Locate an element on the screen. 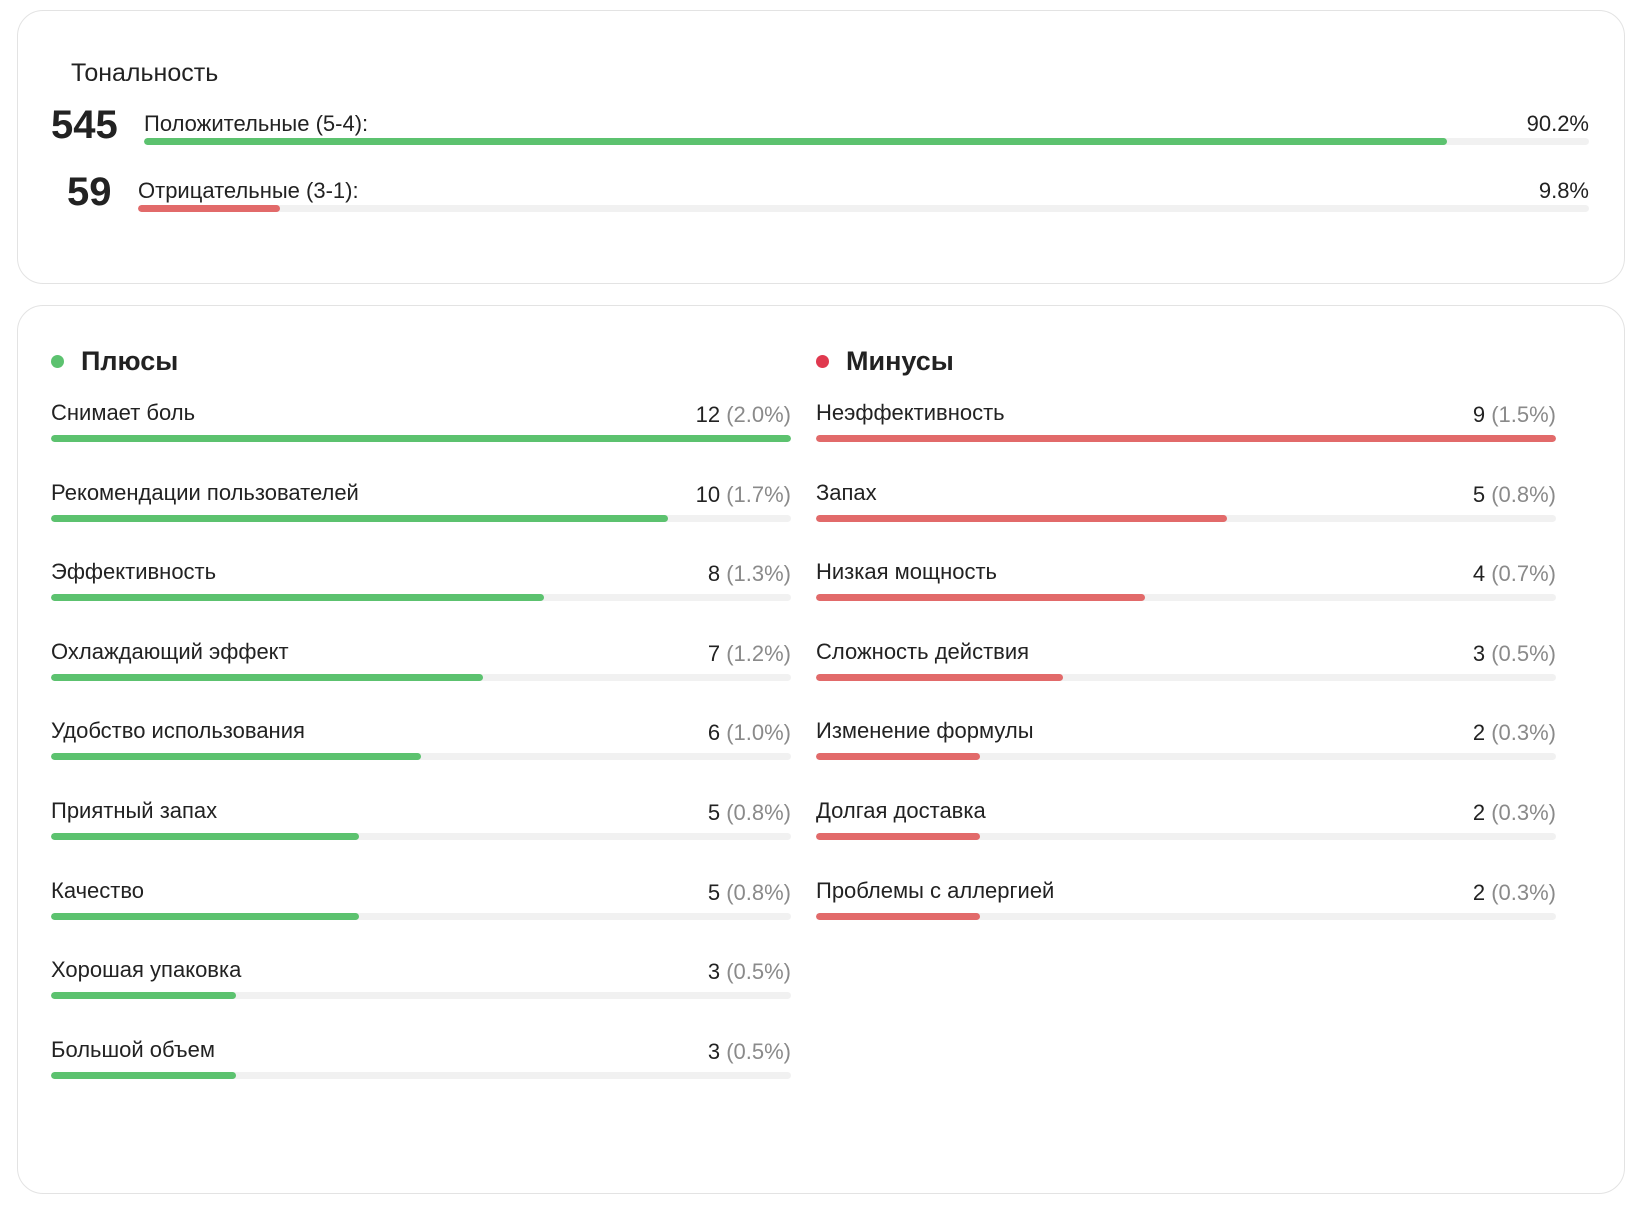 The width and height of the screenshot is (1644, 1206). pros-item: Приятный запах 5 (0.8%) is located at coordinates (421, 837).